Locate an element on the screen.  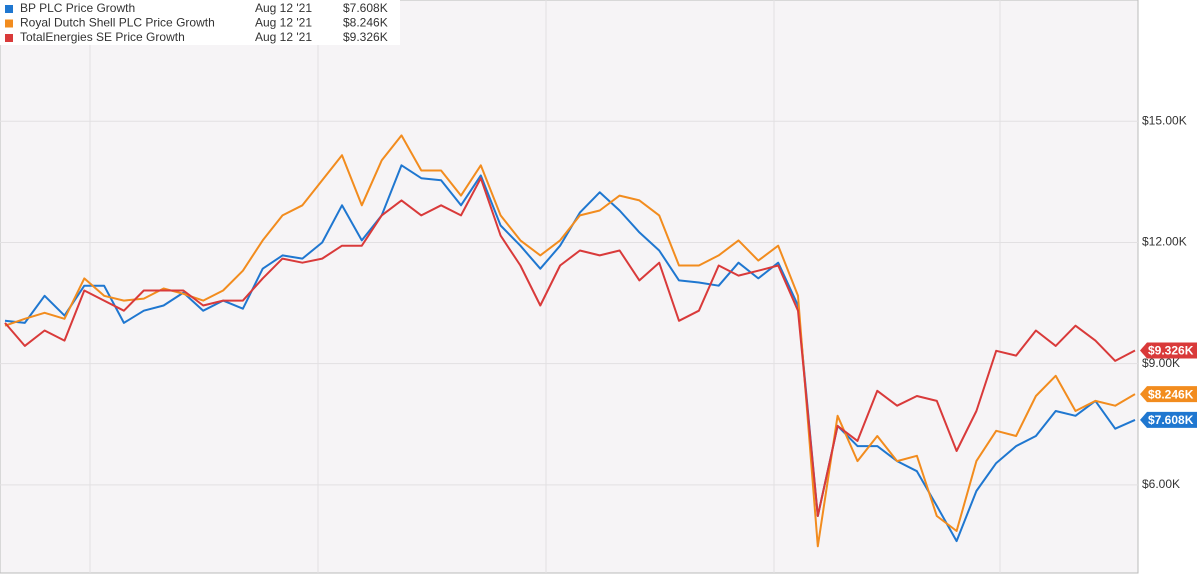
legend-value: $9.326K is located at coordinates (365, 37).